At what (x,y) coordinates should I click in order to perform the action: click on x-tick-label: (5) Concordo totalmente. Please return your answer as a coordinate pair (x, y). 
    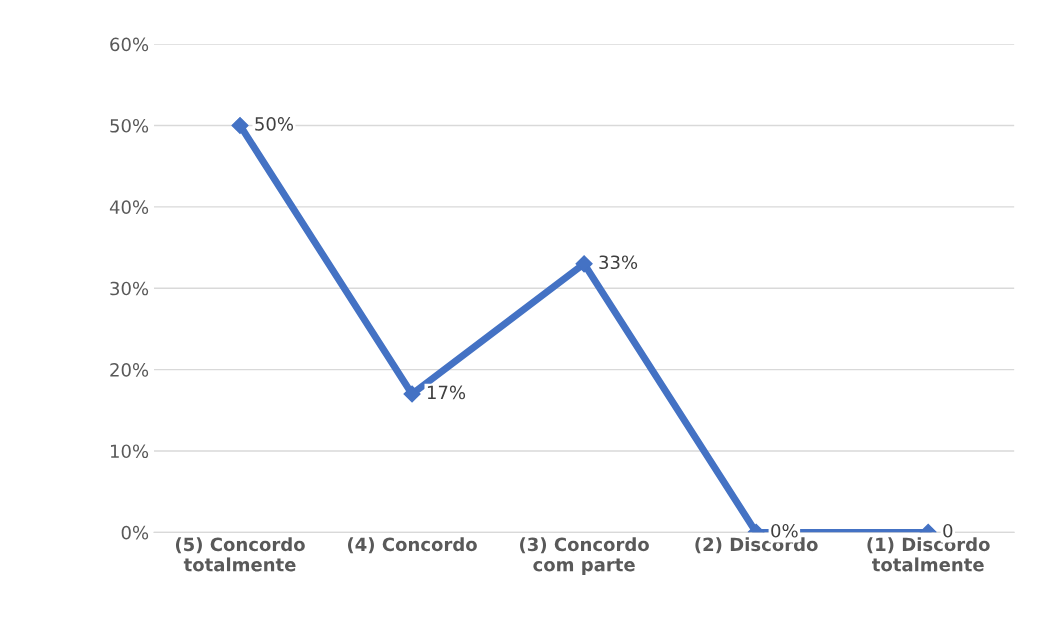
    Looking at the image, I should click on (240, 554).